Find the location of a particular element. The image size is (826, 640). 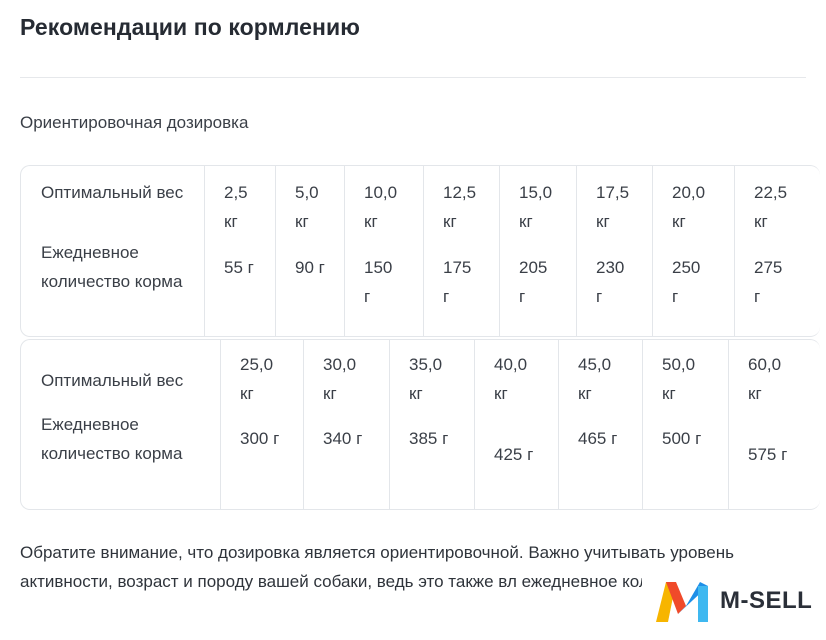

table-column: 20,0 кг 250 г is located at coordinates (694, 251).